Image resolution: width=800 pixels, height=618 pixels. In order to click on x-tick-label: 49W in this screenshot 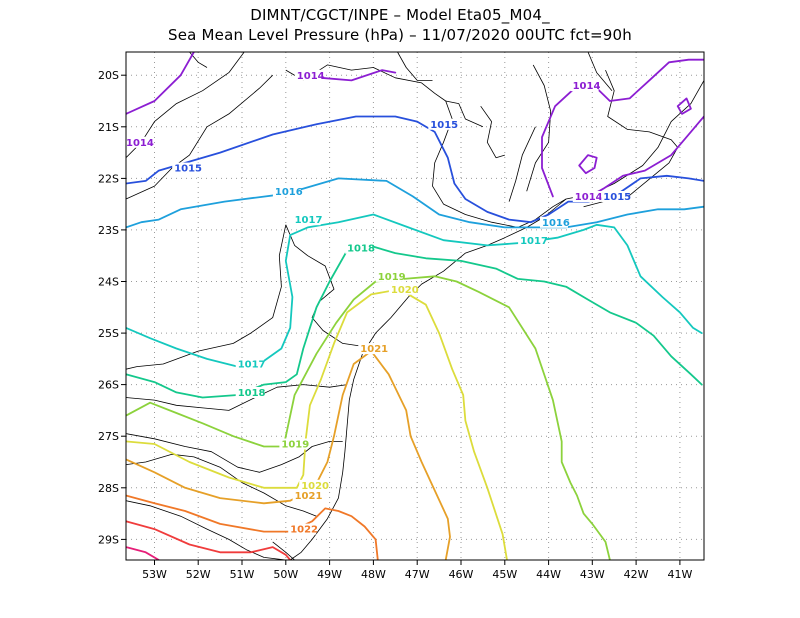, I will do `click(329, 574)`.